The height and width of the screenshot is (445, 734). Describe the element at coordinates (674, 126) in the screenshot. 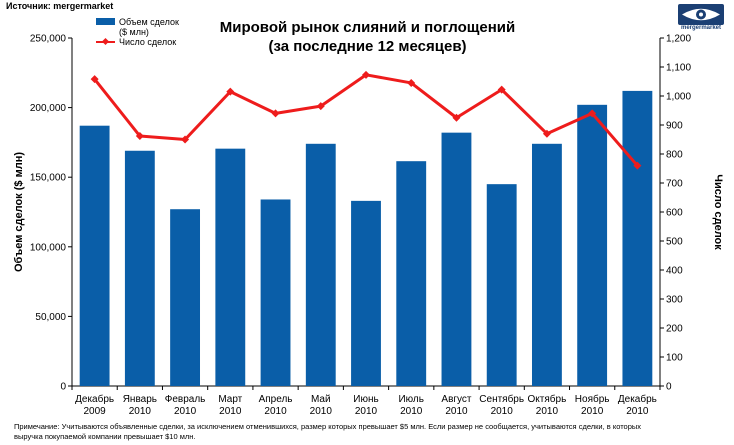

I see `y-tick-label-right: 900` at that location.